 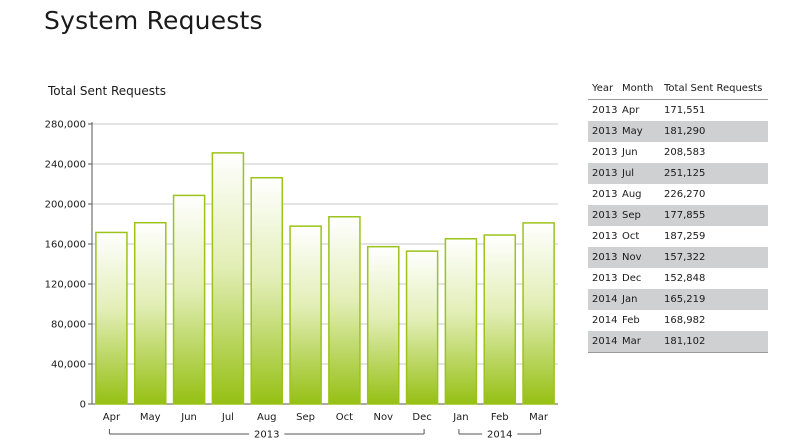 What do you see at coordinates (83, 405) in the screenshot?
I see `y-tick-label: 0` at bounding box center [83, 405].